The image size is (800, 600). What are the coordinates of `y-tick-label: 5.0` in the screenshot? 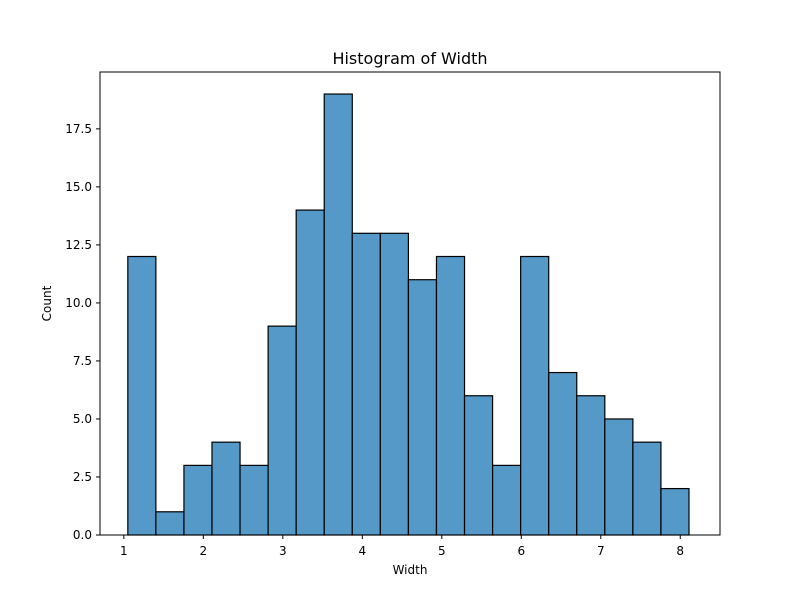 It's located at (82, 419).